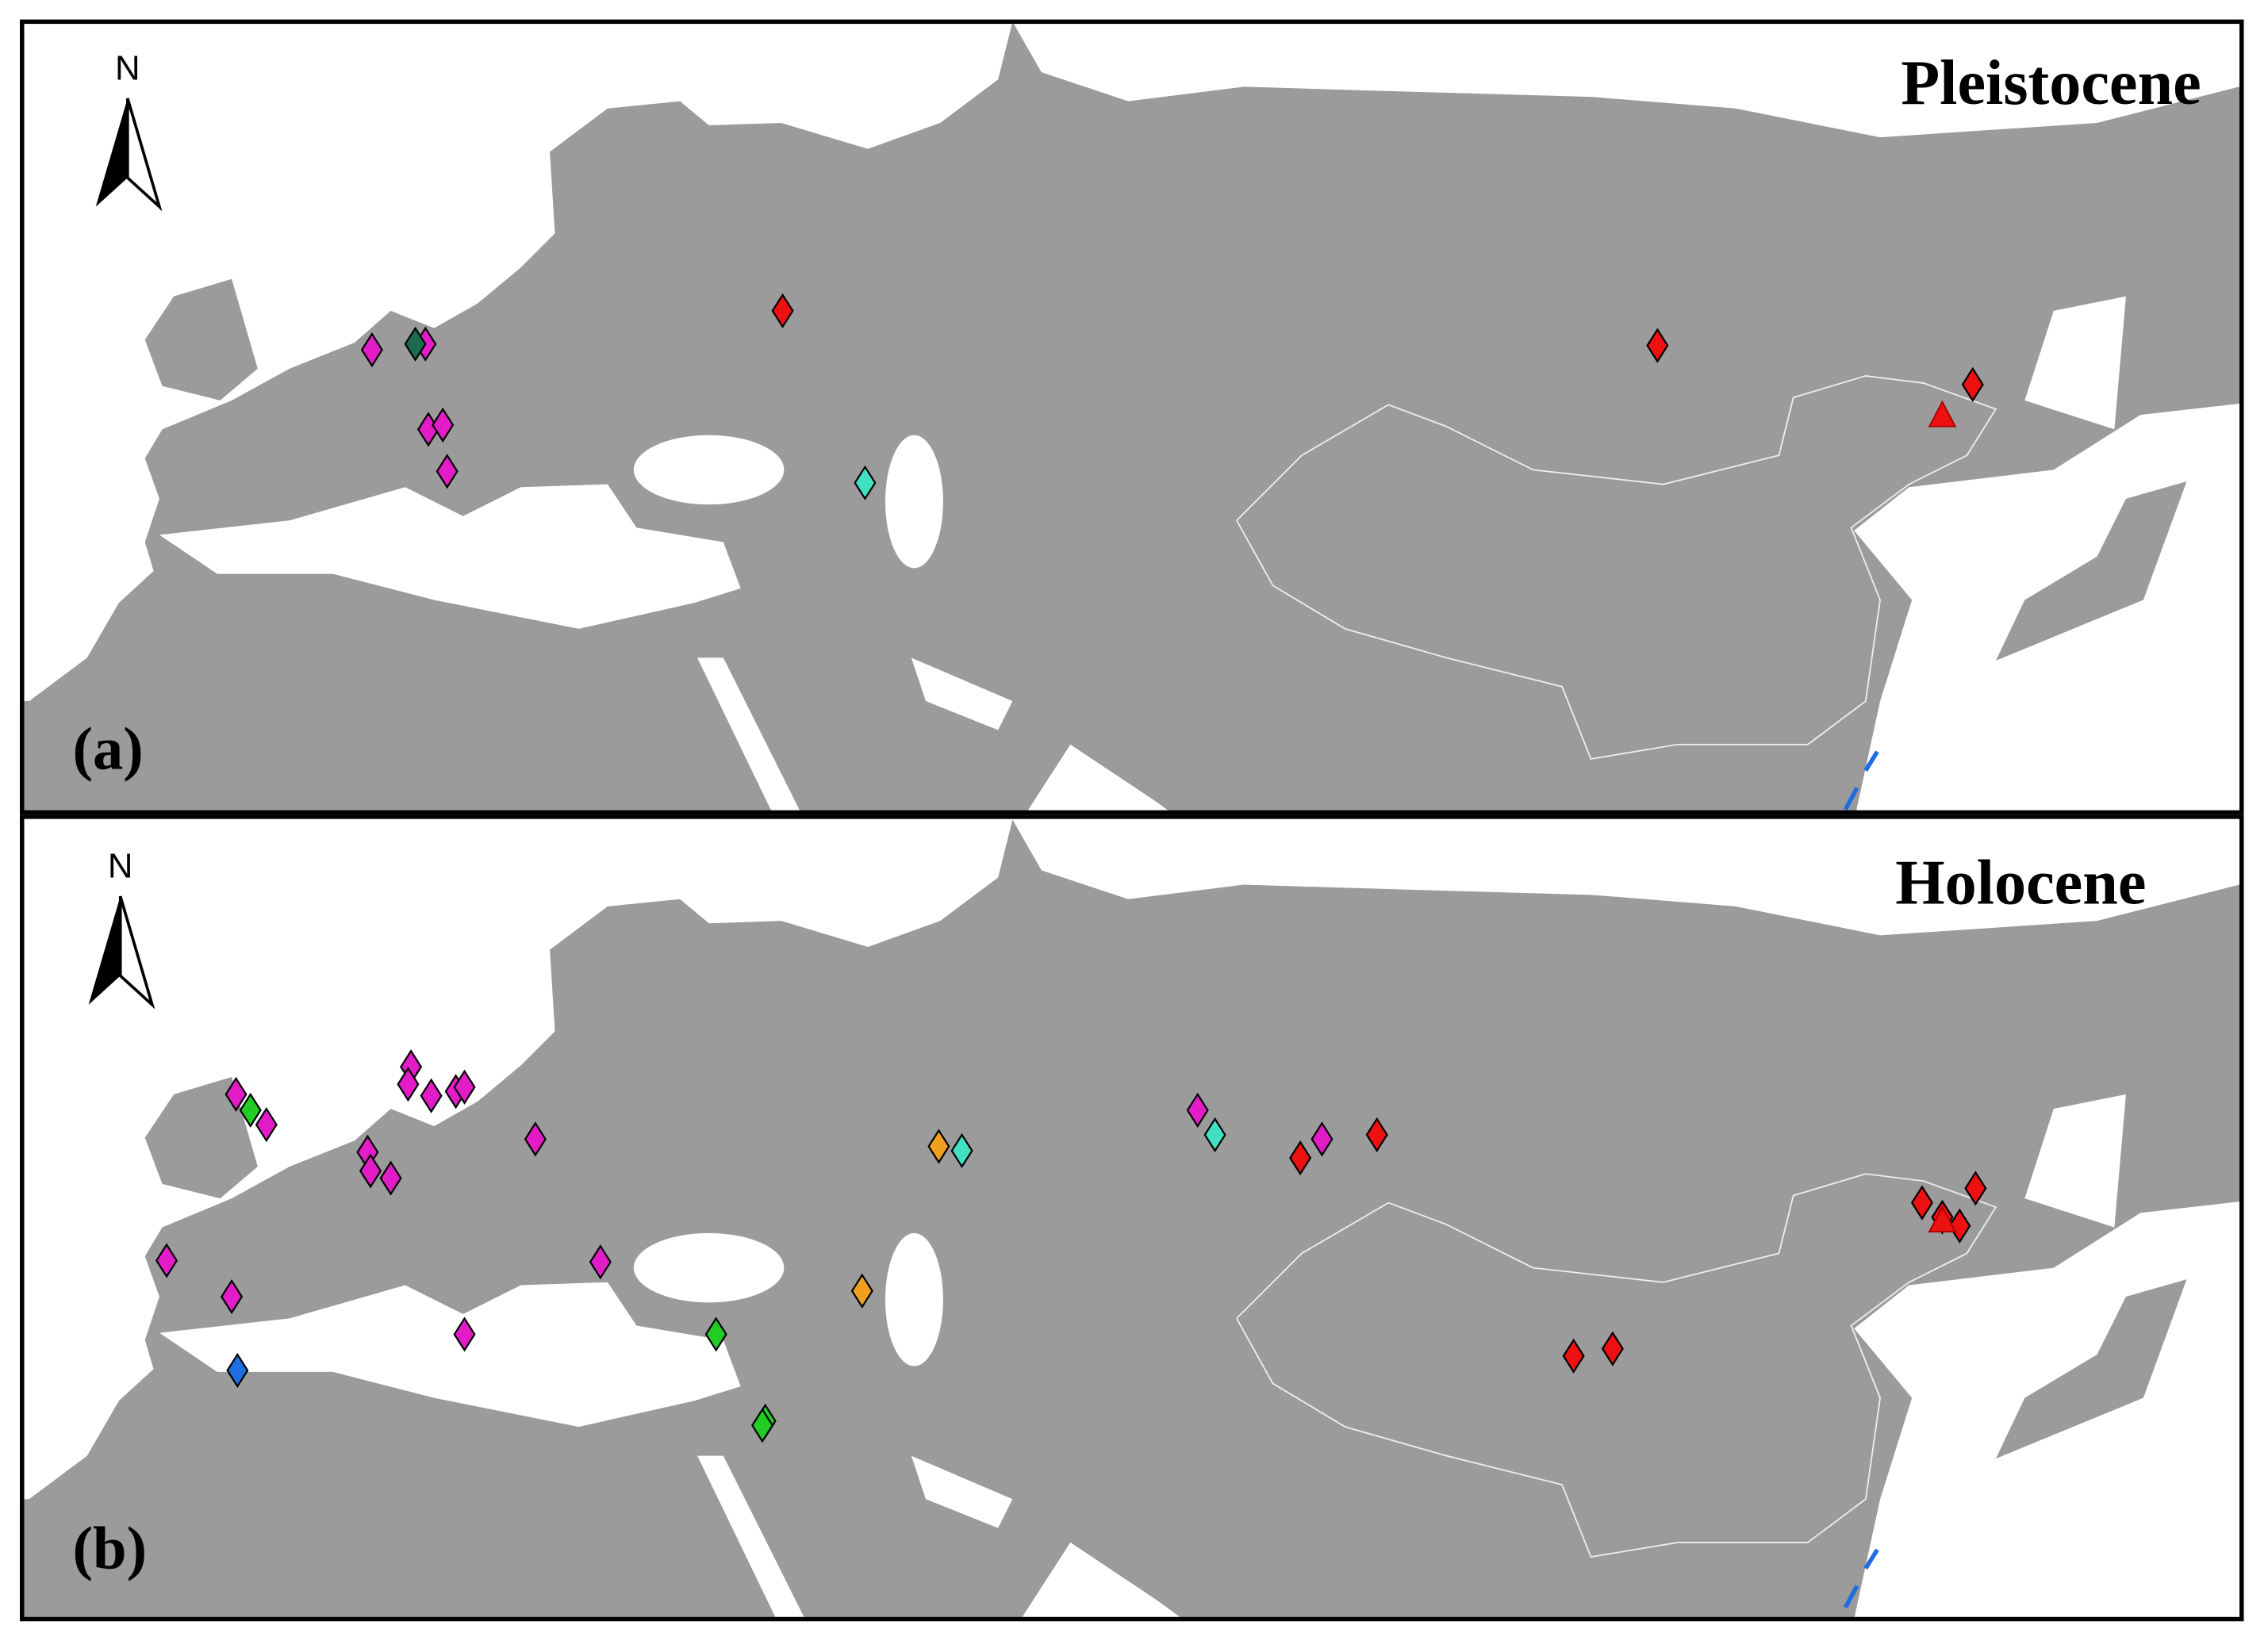  I want to click on panel-title: Pleistocene, so click(2051, 83).